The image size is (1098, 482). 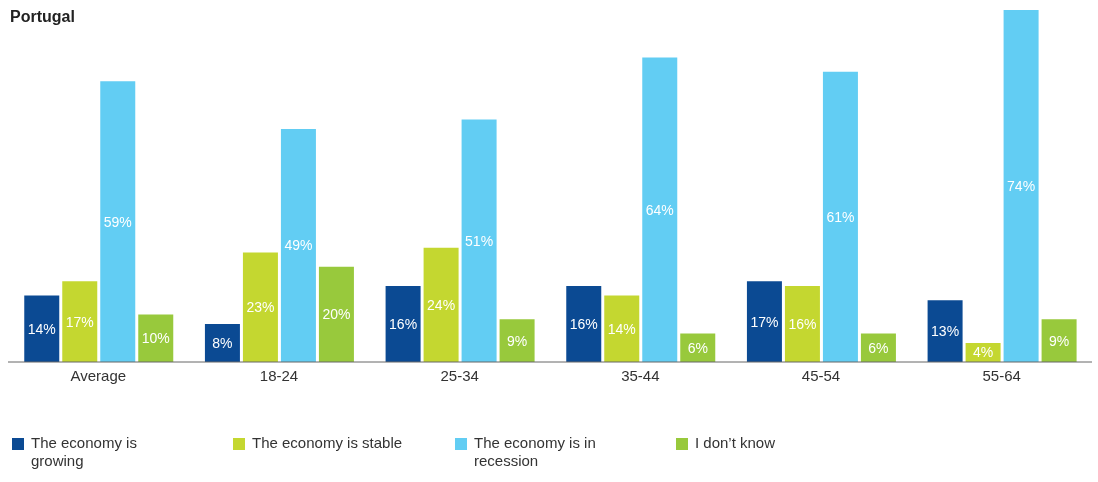 I want to click on data-label: 24%, so click(x=441, y=304).